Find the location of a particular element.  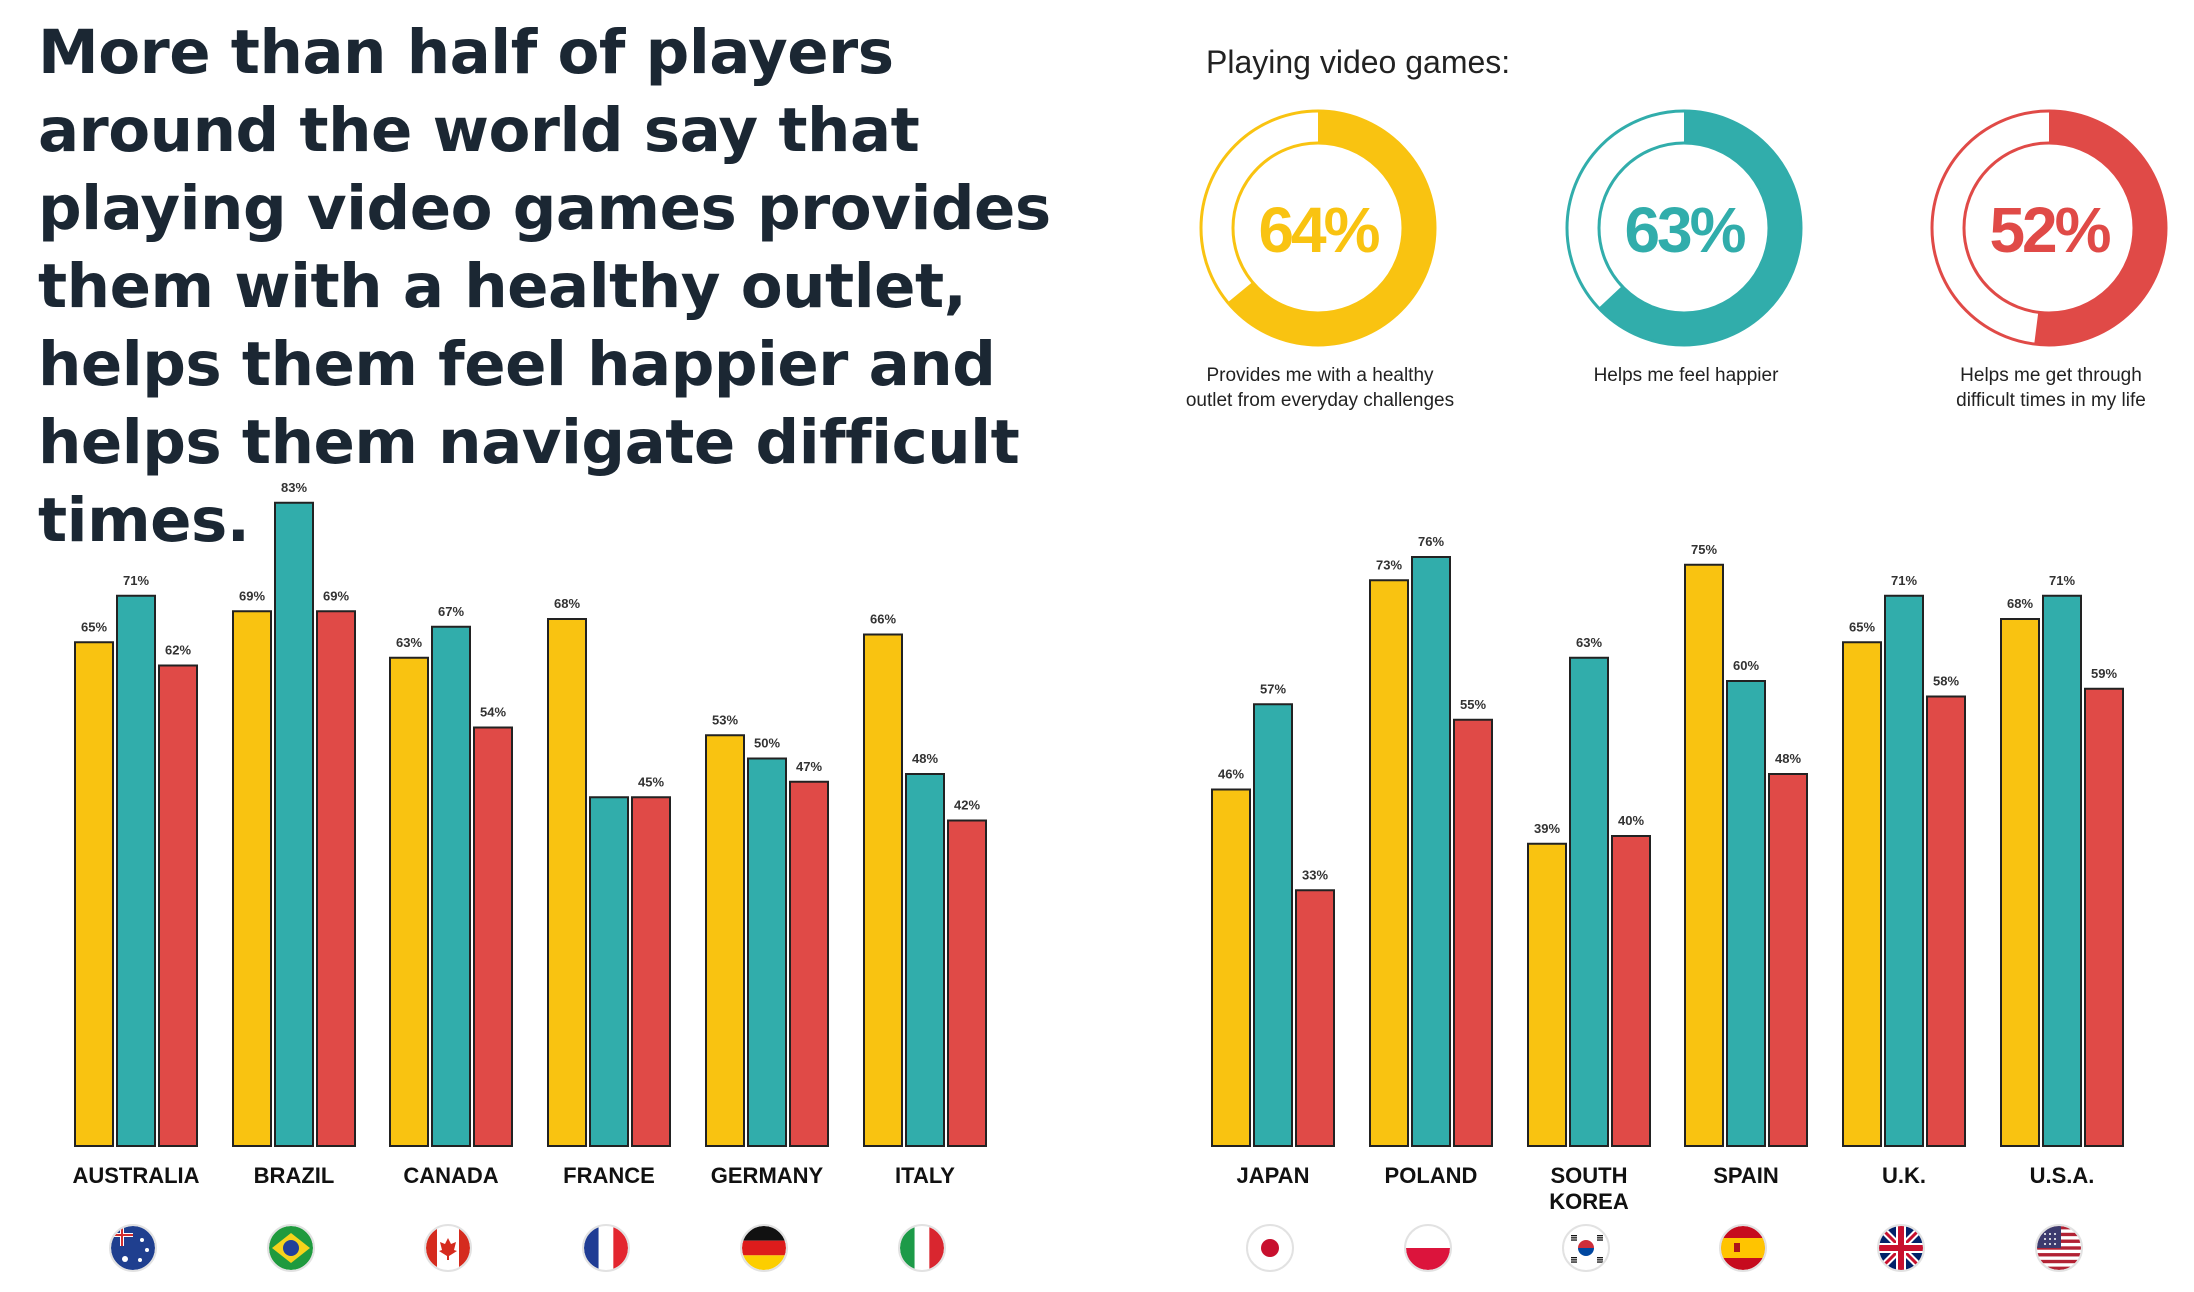

bar-group-brazil: 69% 83% 69% BRAZIL is located at coordinates (294, 876).